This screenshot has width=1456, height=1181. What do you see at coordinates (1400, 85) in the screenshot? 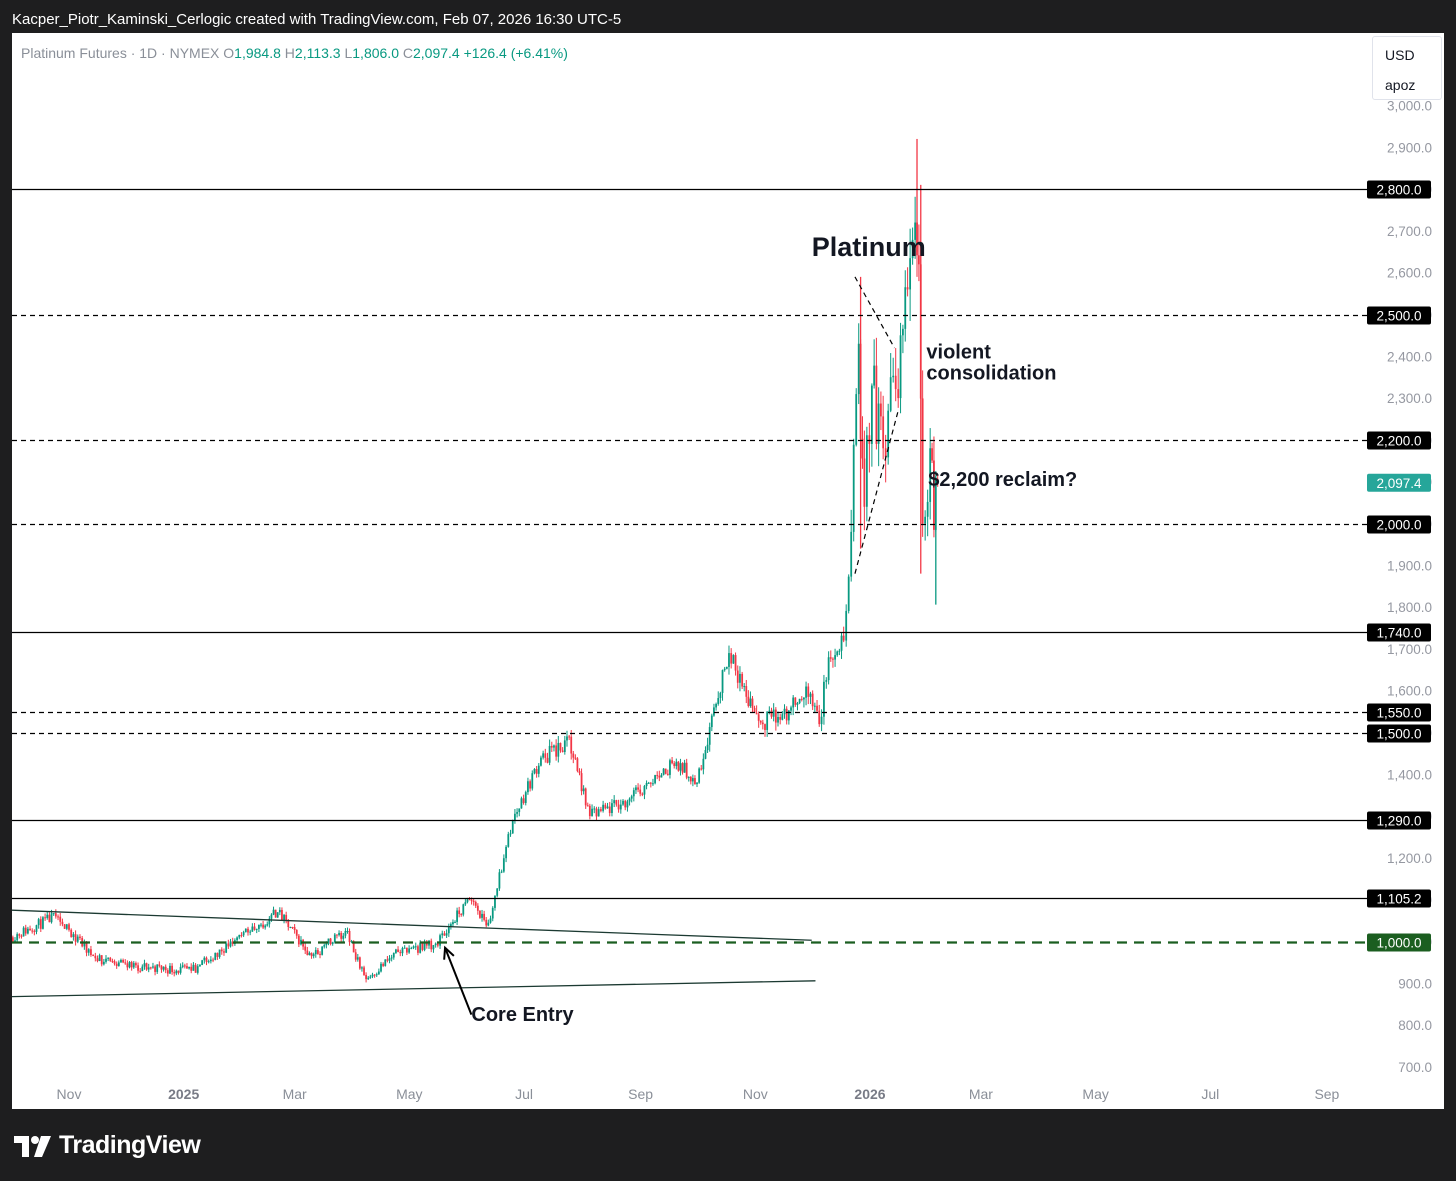
I see `unit-label: apoz` at bounding box center [1400, 85].